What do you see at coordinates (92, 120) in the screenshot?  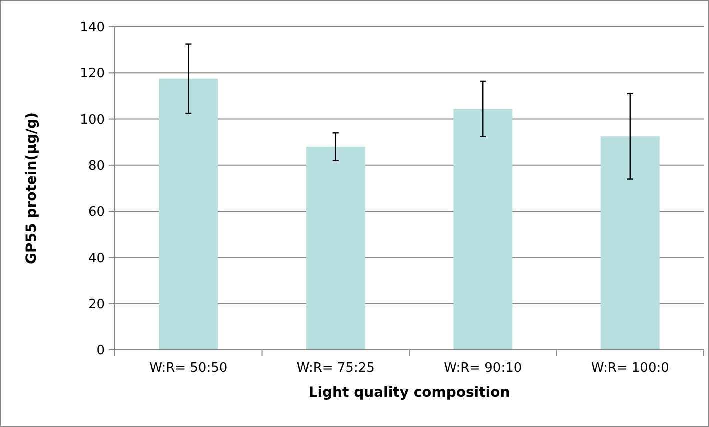 I see `y-tick-label: 100` at bounding box center [92, 120].